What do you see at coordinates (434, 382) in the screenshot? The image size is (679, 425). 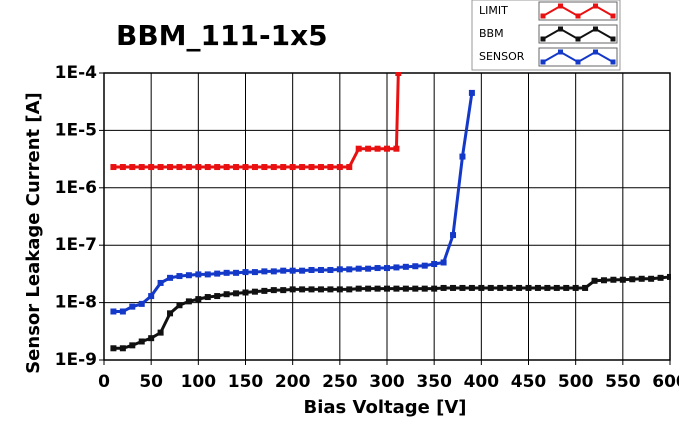 I see `x-tick-label: 350` at bounding box center [434, 382].